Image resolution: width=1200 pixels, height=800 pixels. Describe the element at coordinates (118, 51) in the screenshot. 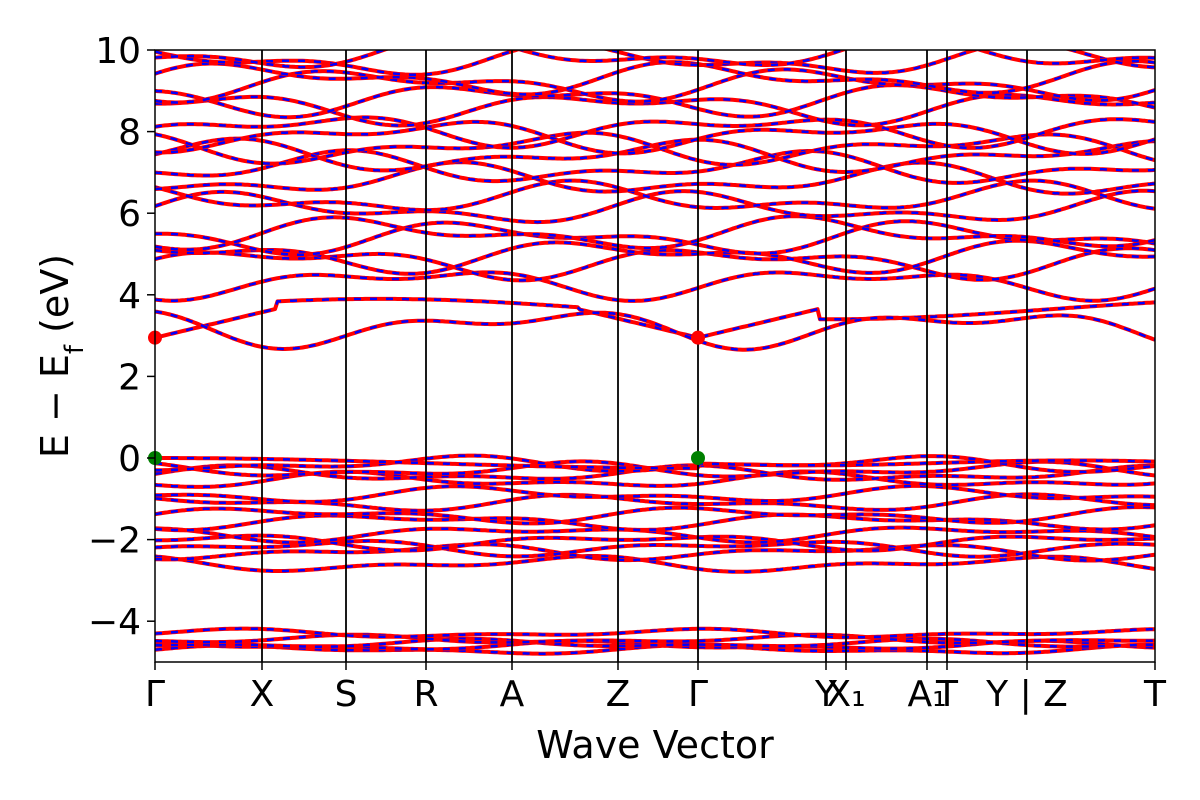

I see `y-tick-label: 10` at that location.